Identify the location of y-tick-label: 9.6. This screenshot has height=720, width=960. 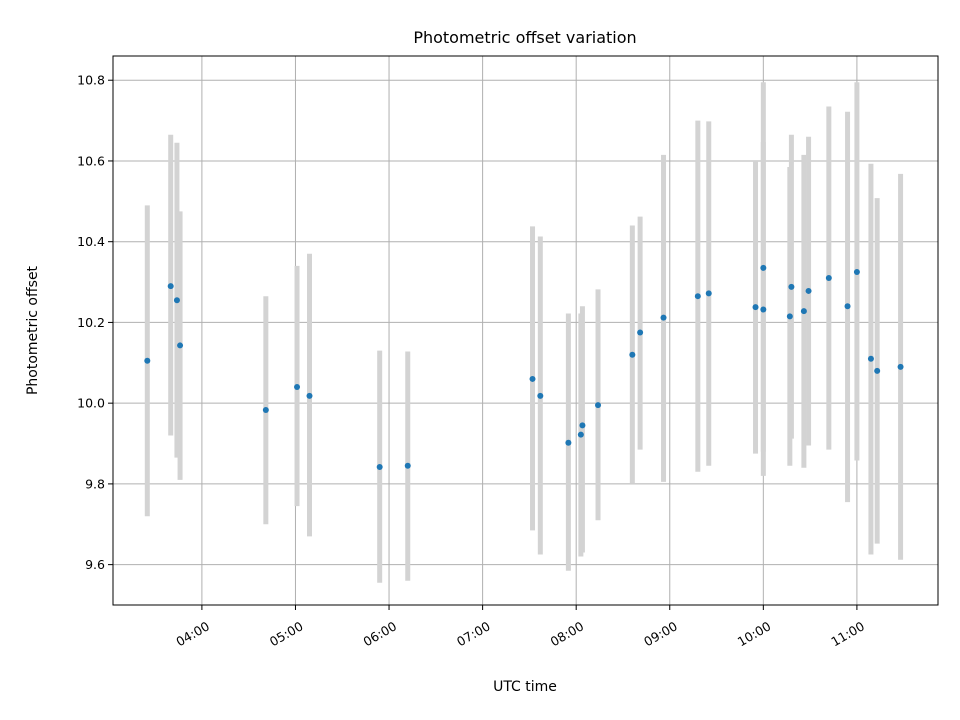
(95, 564).